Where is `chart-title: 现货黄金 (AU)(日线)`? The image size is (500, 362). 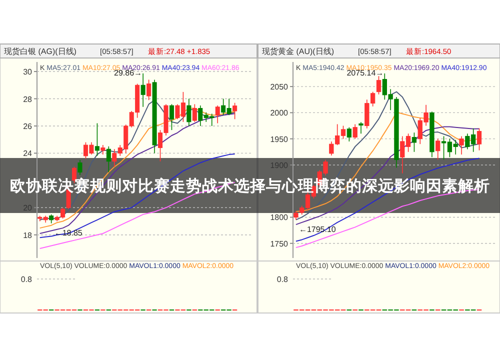 chart-title: 现货黄金 (AU)(日线) is located at coordinates (298, 51).